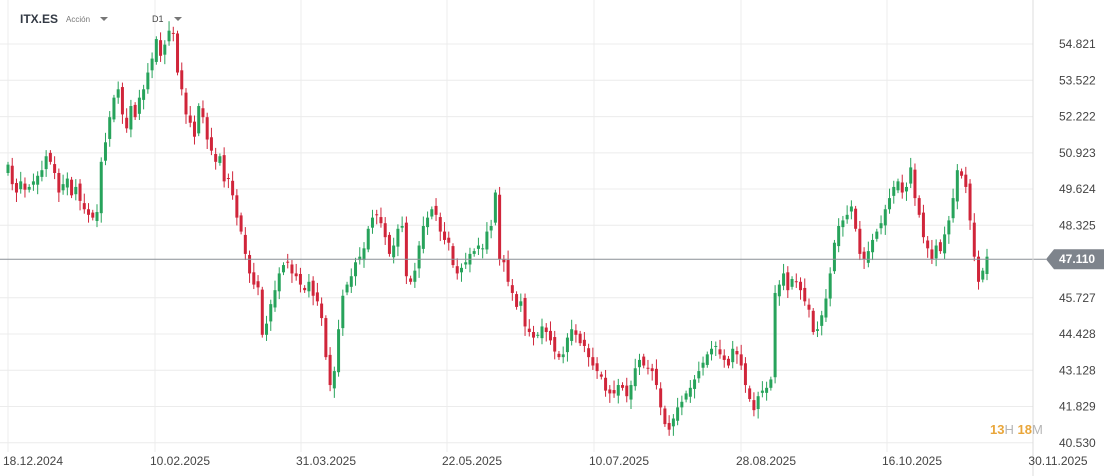 The image size is (1119, 476). I want to click on x-tick-label: 28.08.2025, so click(766, 461).